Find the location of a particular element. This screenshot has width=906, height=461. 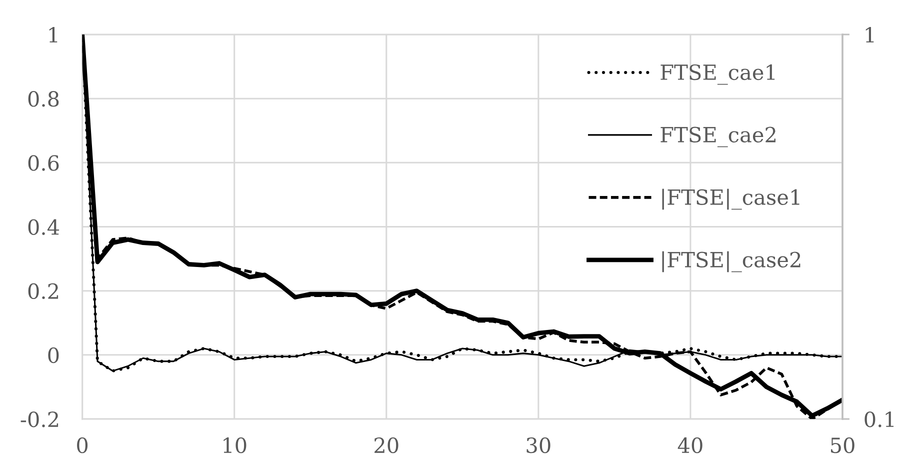

x-tick-label: 10 is located at coordinates (235, 445).